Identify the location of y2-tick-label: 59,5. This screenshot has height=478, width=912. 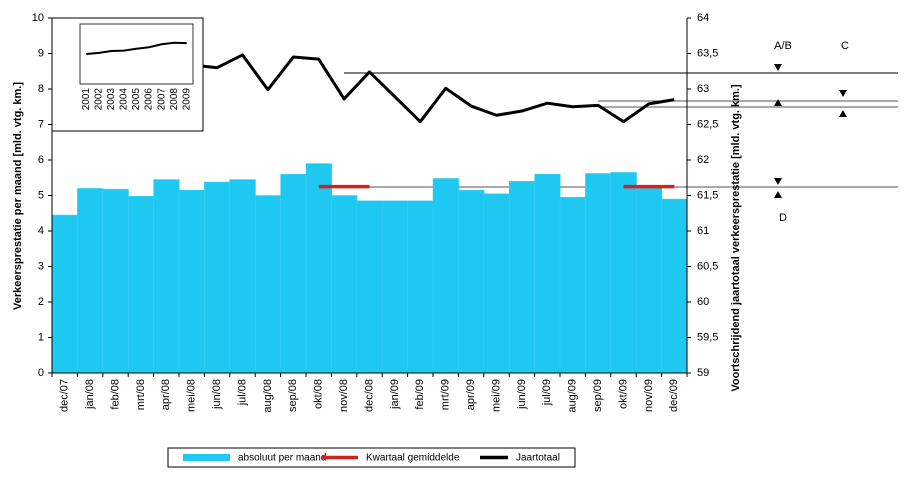
(707, 337).